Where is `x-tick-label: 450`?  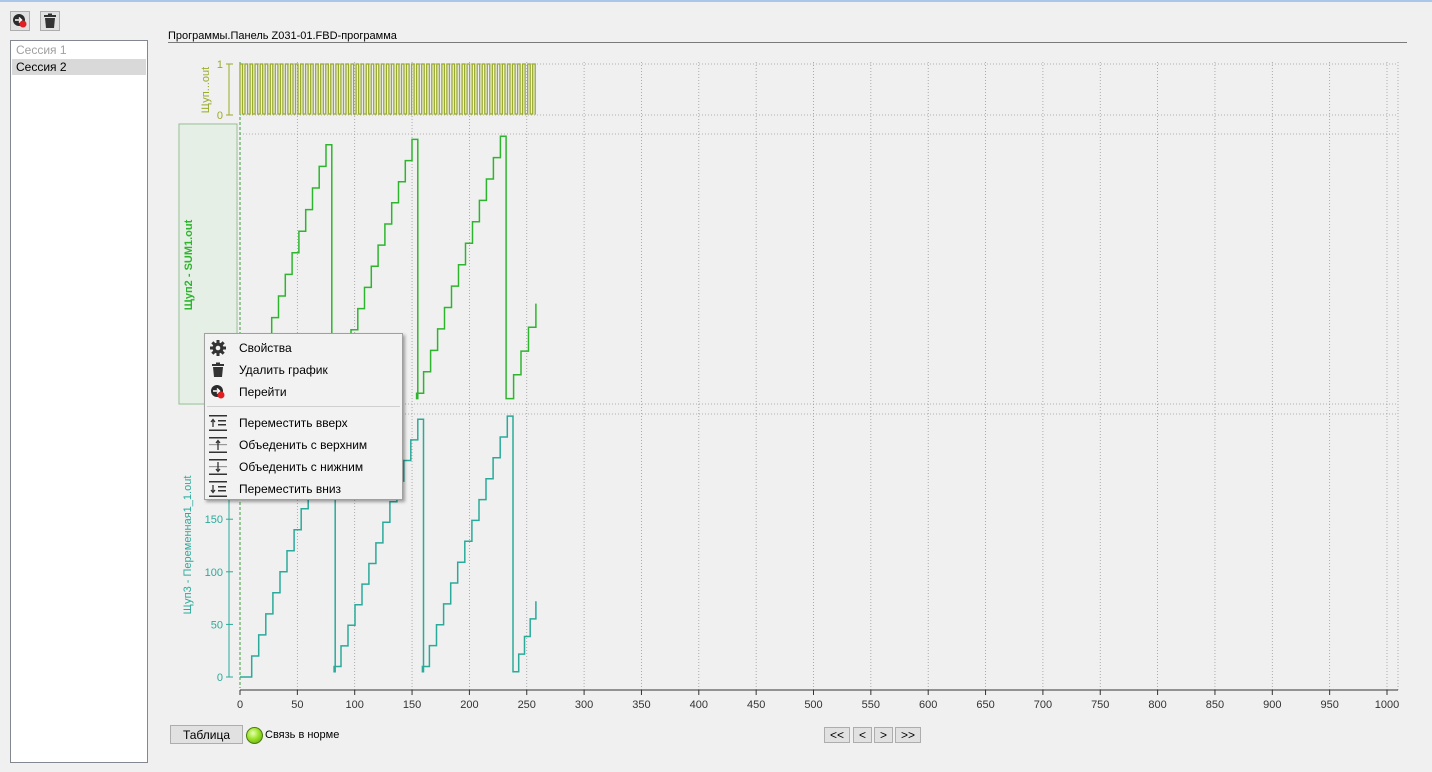
x-tick-label: 450 is located at coordinates (756, 705).